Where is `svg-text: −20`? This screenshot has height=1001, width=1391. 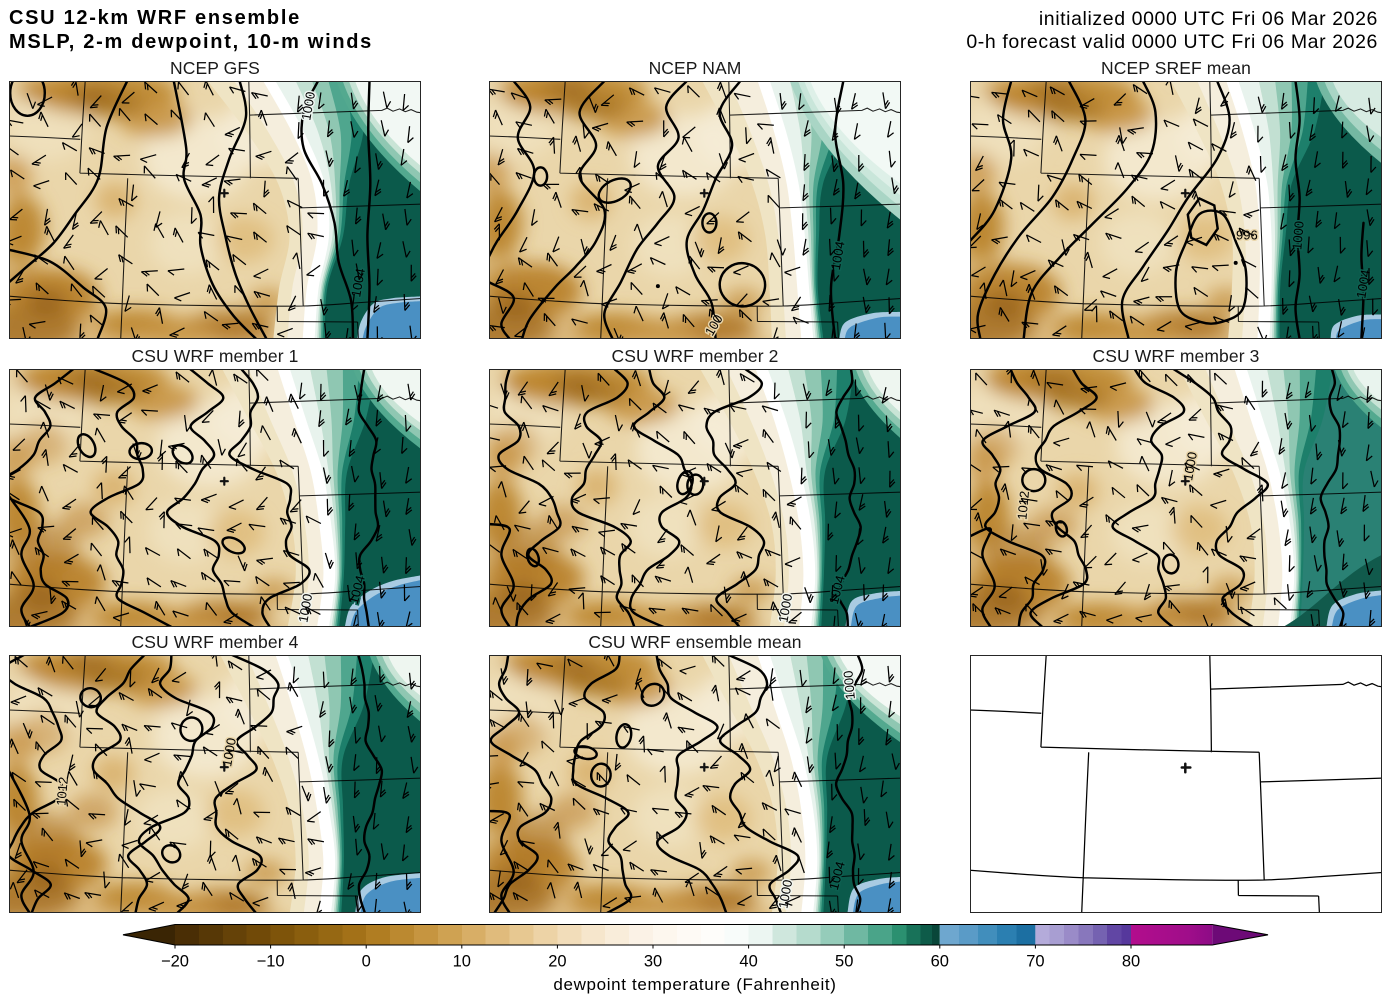
svg-text: −20 is located at coordinates (175, 962).